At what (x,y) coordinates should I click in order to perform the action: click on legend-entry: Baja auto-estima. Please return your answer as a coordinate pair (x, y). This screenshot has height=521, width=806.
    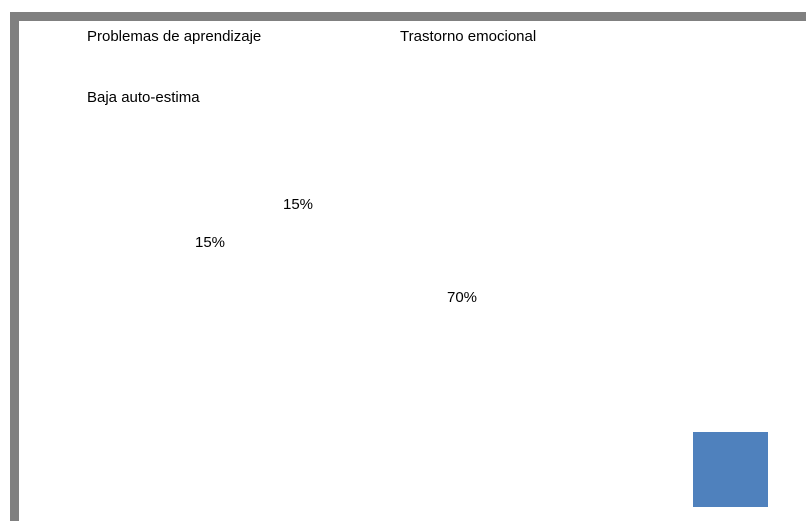
    Looking at the image, I should click on (143, 97).